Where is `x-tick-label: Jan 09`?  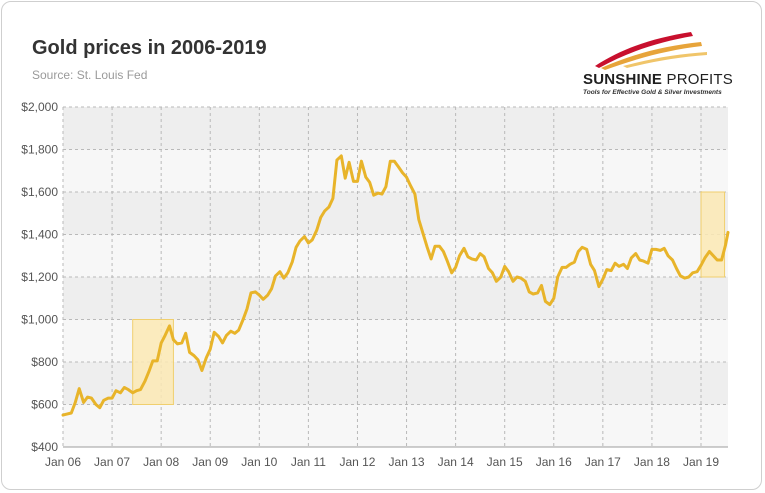 x-tick-label: Jan 09 is located at coordinates (210, 462).